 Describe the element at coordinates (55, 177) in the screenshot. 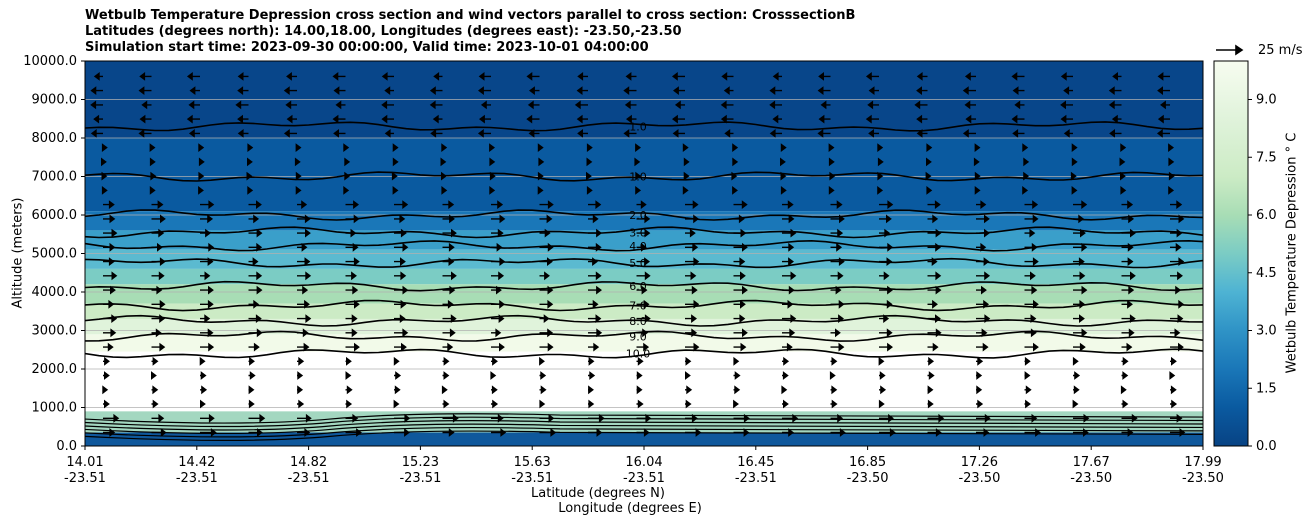

I see `y-tick-label-7: 7000.0` at that location.